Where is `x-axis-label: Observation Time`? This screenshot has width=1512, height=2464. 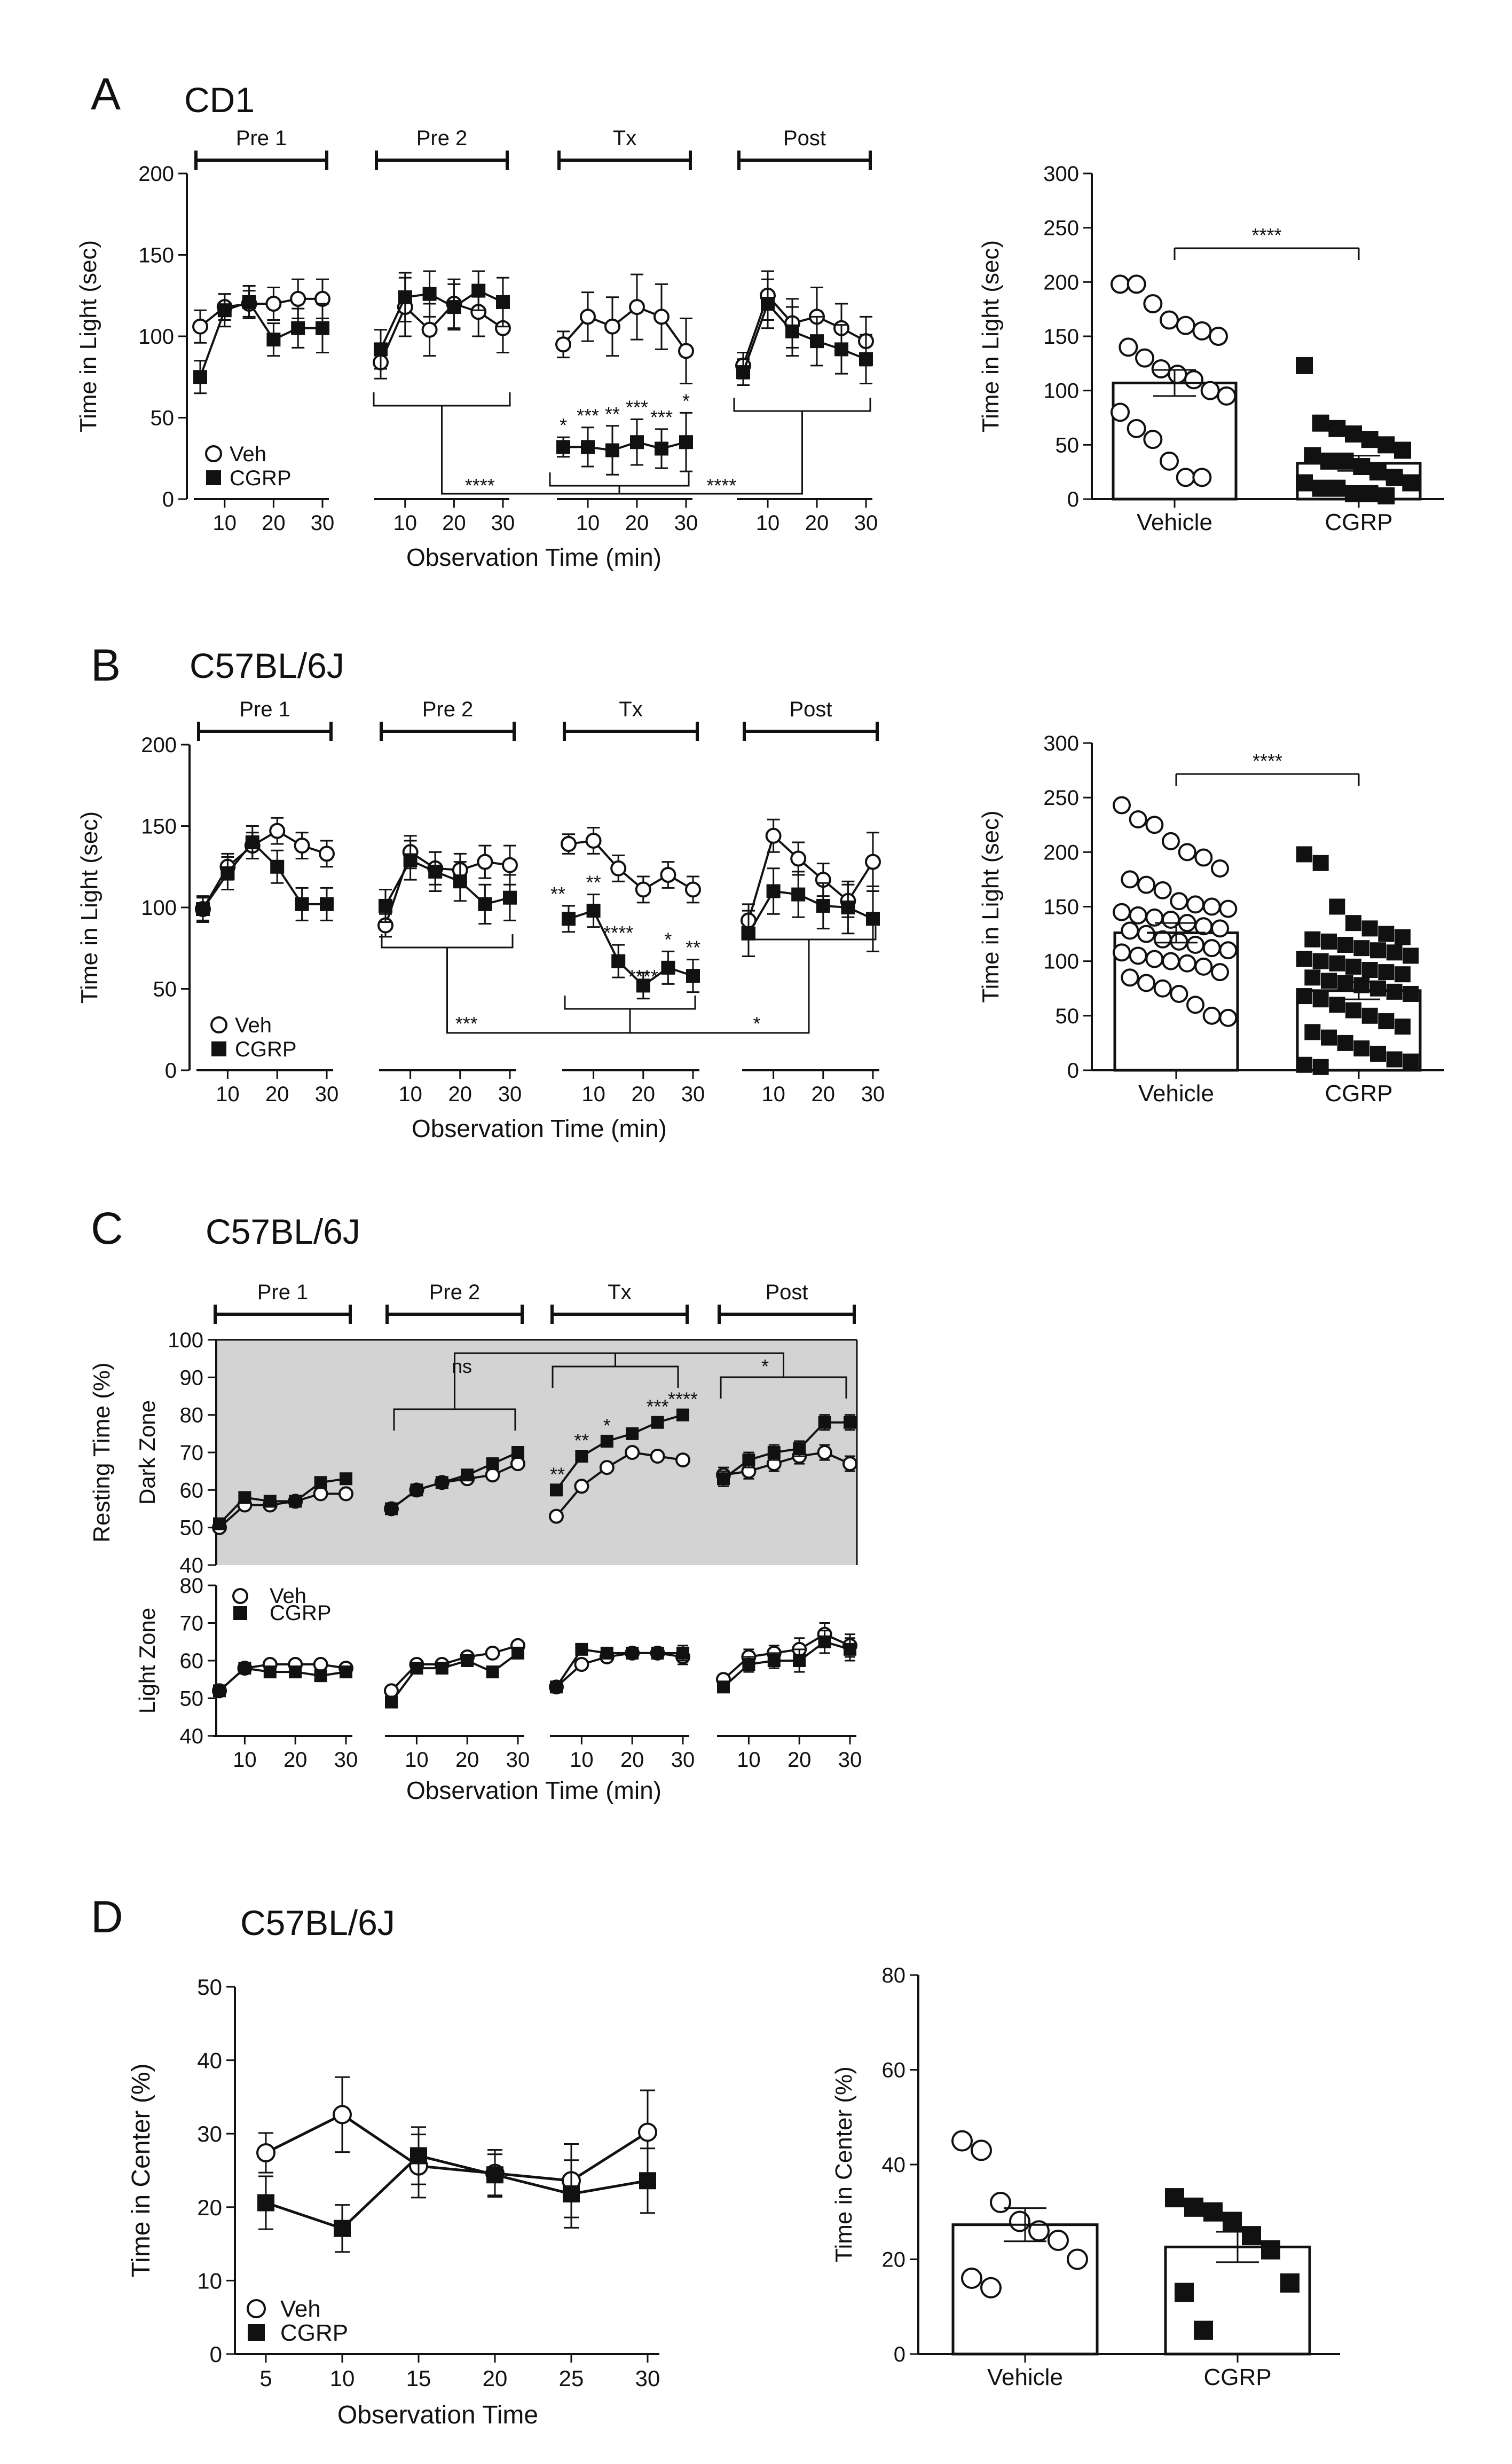 x-axis-label: Observation Time is located at coordinates (437, 2415).